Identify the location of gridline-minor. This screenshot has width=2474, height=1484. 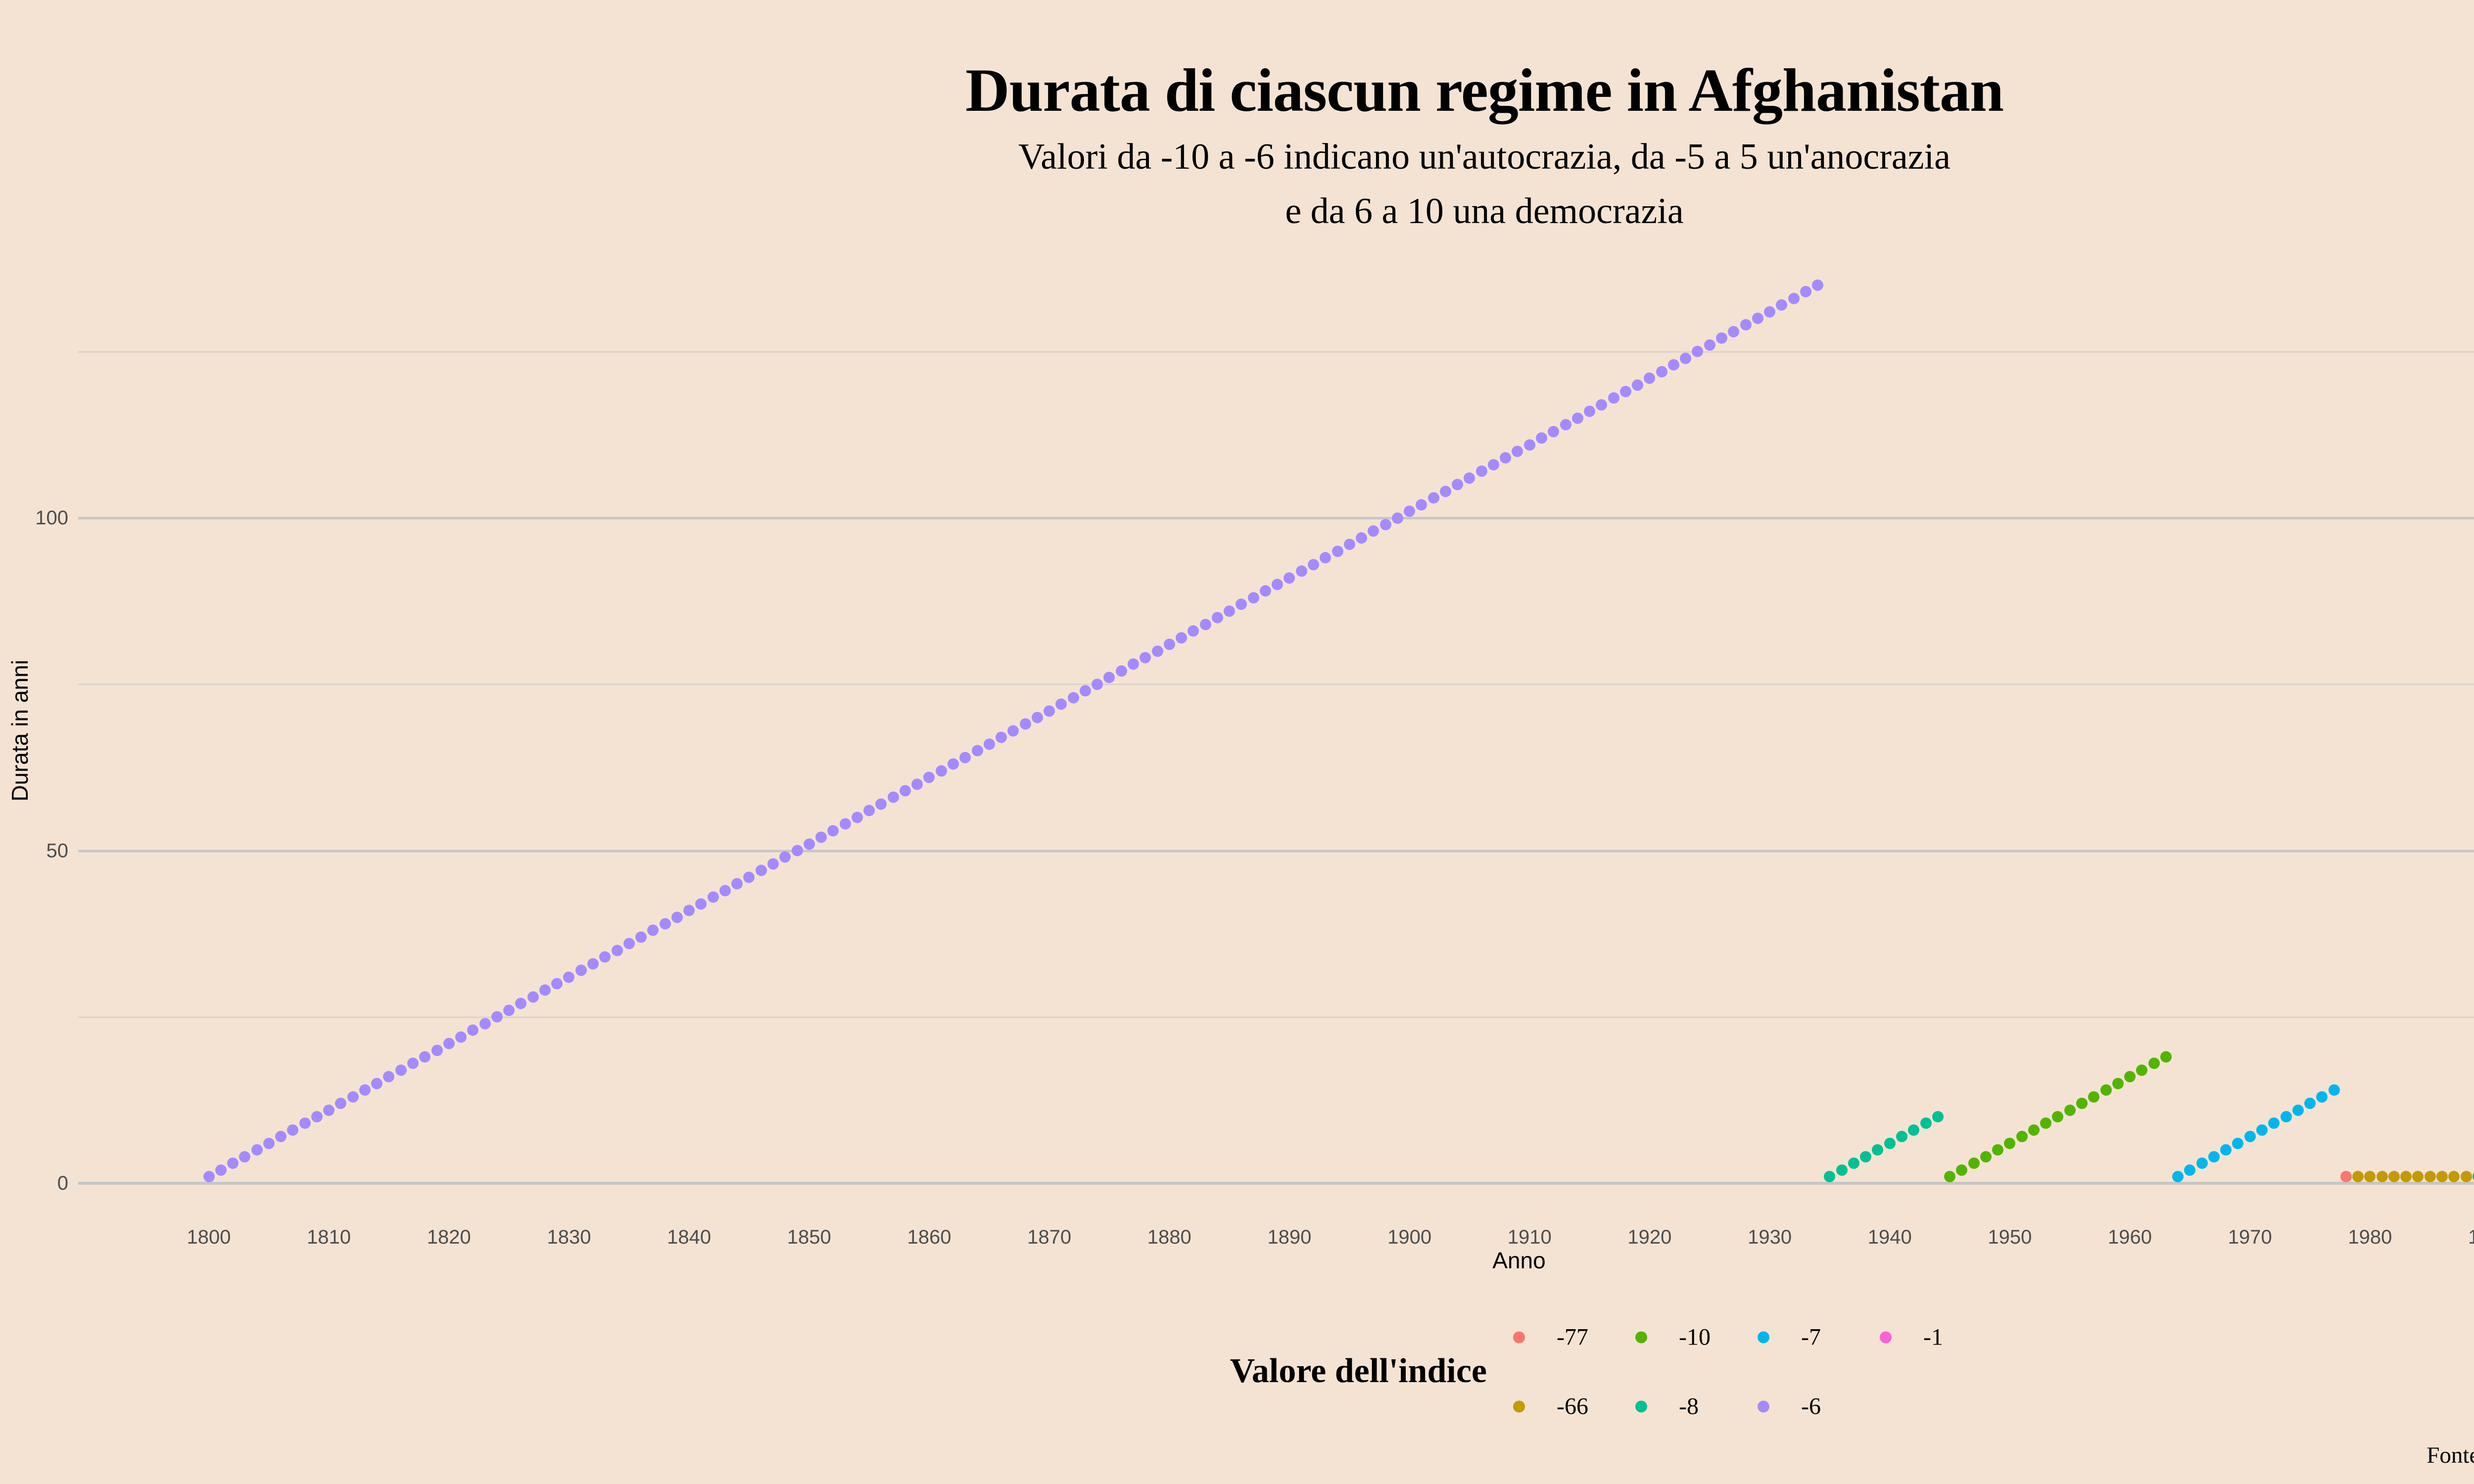
(1276, 685).